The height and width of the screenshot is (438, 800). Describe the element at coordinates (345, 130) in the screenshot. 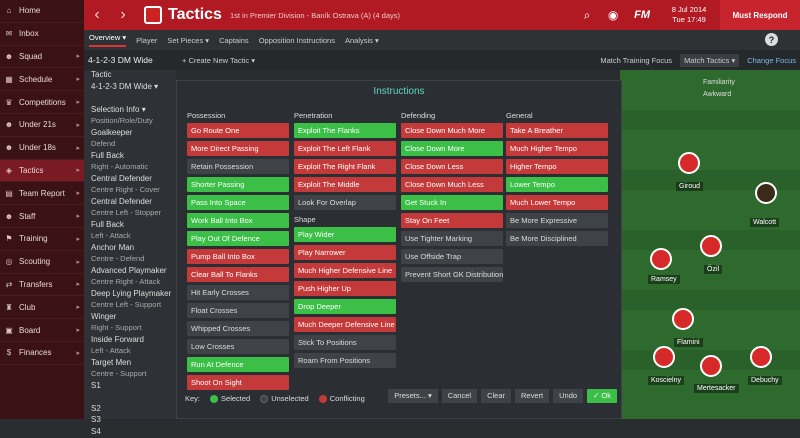

I see `instruction-button: Exploit The Flanks` at that location.